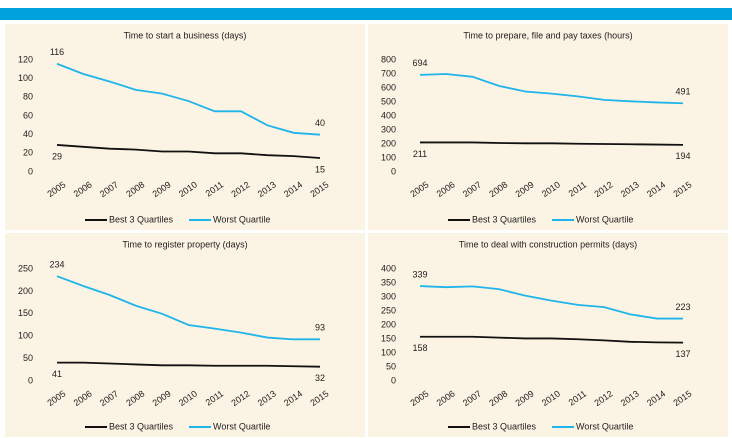 The image size is (732, 438). What do you see at coordinates (57, 374) in the screenshot?
I see `data-label: 41` at bounding box center [57, 374].